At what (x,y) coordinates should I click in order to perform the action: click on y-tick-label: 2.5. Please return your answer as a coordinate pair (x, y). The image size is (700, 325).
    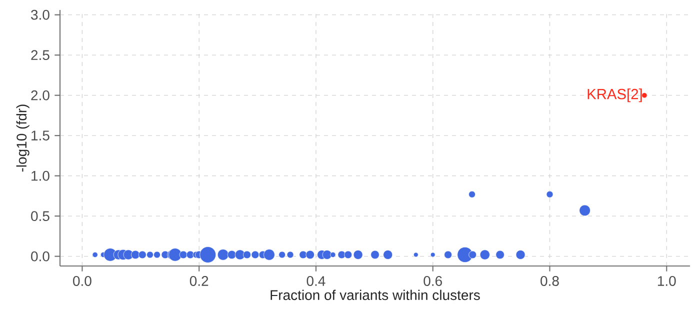
    Looking at the image, I should click on (40, 55).